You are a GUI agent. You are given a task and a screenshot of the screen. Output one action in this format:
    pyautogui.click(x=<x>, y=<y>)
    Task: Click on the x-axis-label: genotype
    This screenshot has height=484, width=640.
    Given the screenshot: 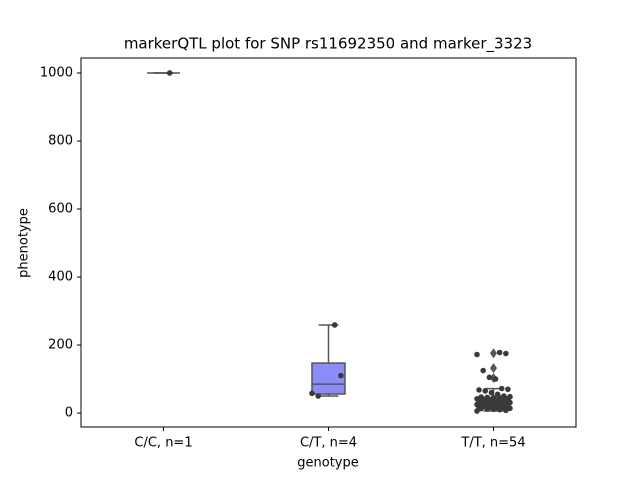 What is the action you would take?
    pyautogui.click(x=327, y=463)
    